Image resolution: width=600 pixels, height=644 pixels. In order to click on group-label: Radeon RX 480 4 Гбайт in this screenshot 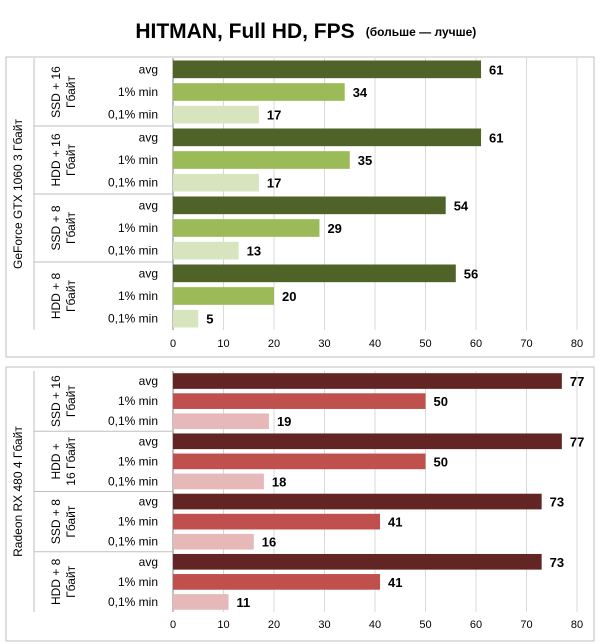, I will do `click(18, 491)`.